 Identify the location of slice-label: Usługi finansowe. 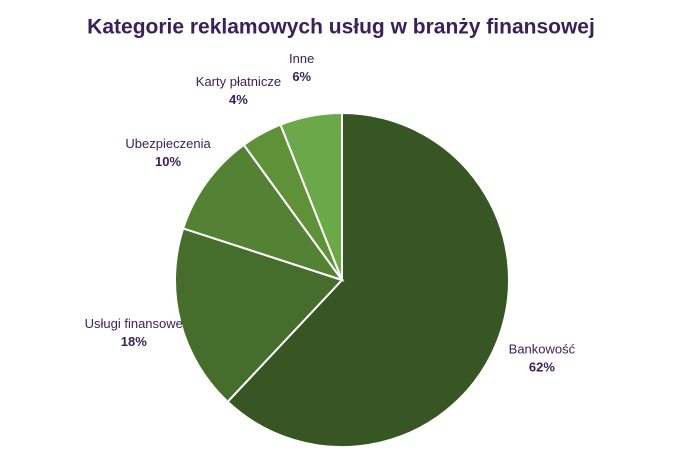
(134, 323).